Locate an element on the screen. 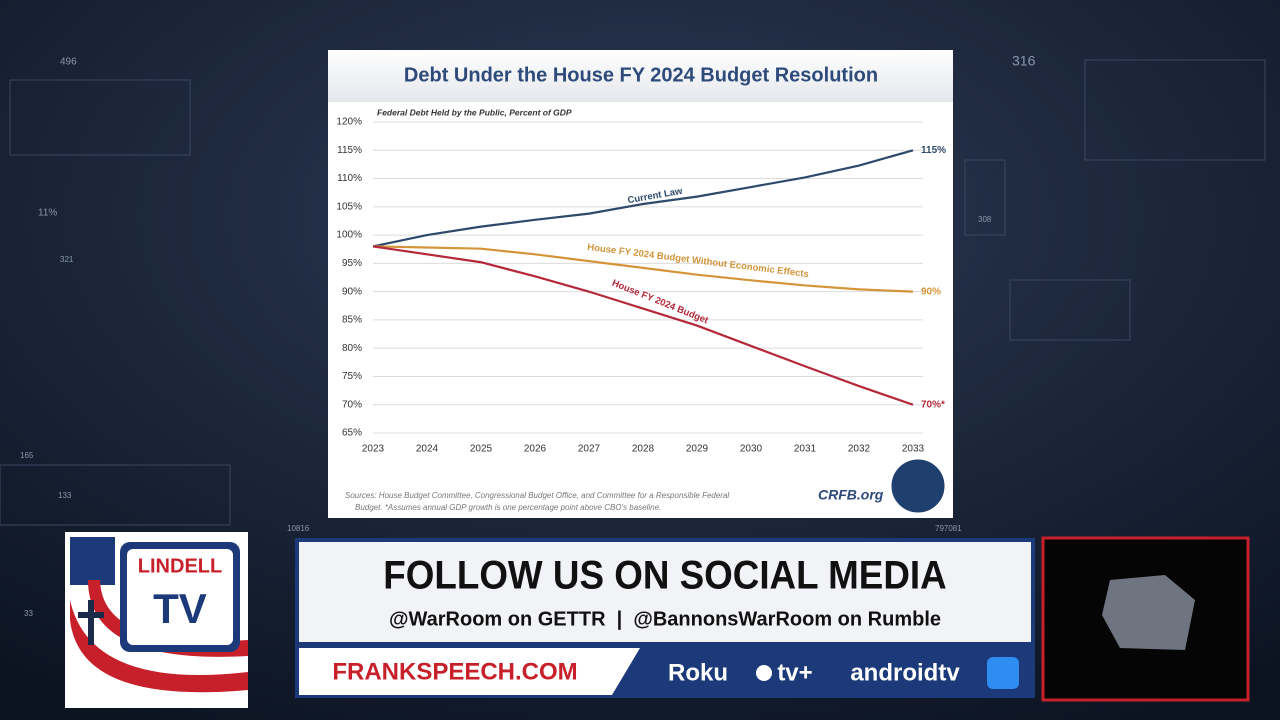 This screenshot has width=1280, height=720. x-tick-label: 2033 is located at coordinates (913, 449).